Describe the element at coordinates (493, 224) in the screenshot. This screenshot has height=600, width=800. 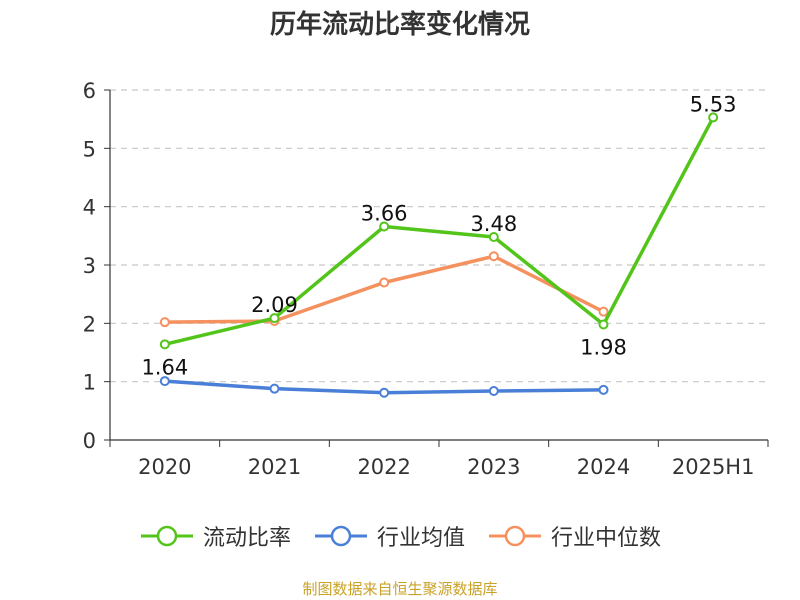
I see `data-label: 3.48` at that location.